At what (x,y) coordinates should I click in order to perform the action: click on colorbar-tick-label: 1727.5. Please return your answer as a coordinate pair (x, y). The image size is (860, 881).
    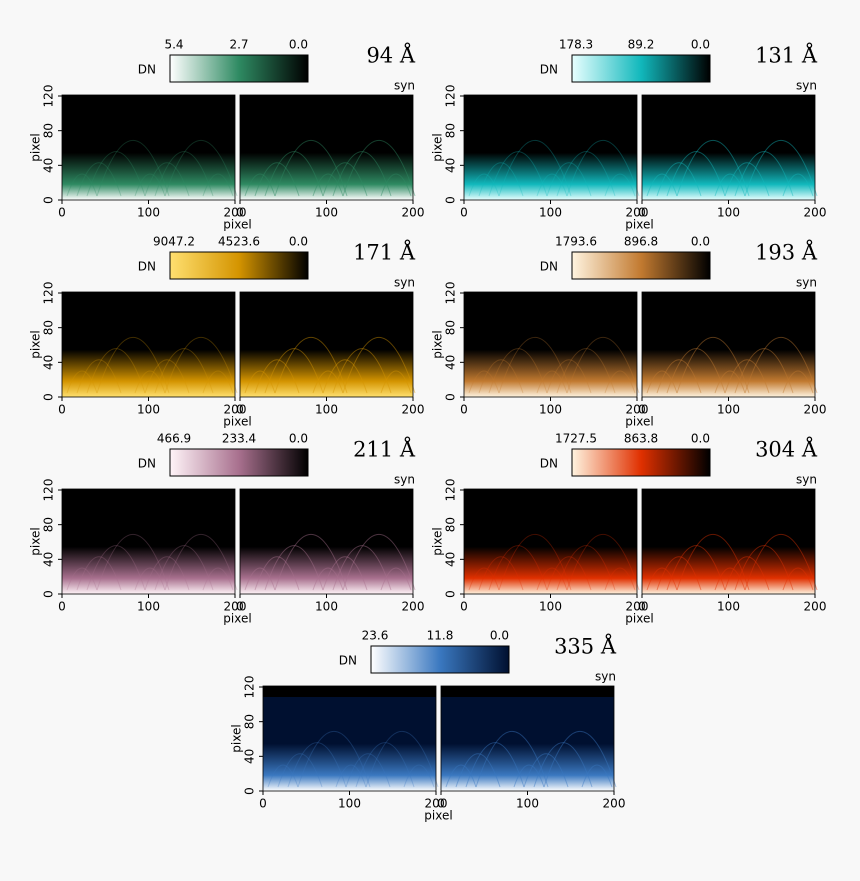
    Looking at the image, I should click on (576, 439).